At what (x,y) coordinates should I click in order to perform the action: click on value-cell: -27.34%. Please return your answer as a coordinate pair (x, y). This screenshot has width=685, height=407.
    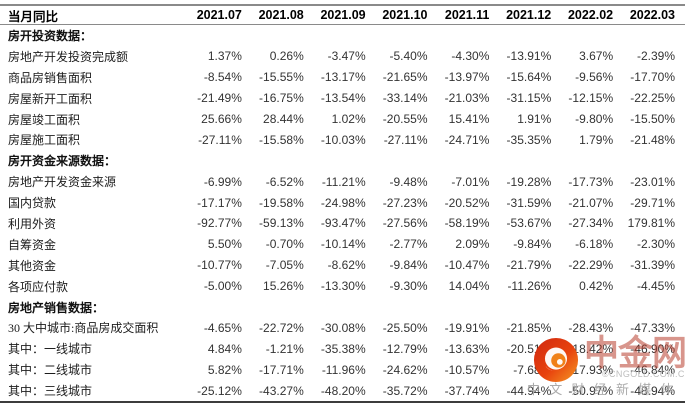
    Looking at the image, I should click on (591, 223).